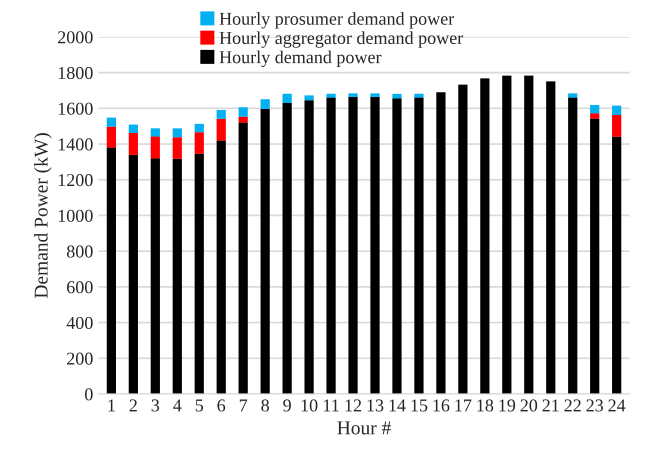  What do you see at coordinates (485, 405) in the screenshot?
I see `x-tick-label: 18` at bounding box center [485, 405].